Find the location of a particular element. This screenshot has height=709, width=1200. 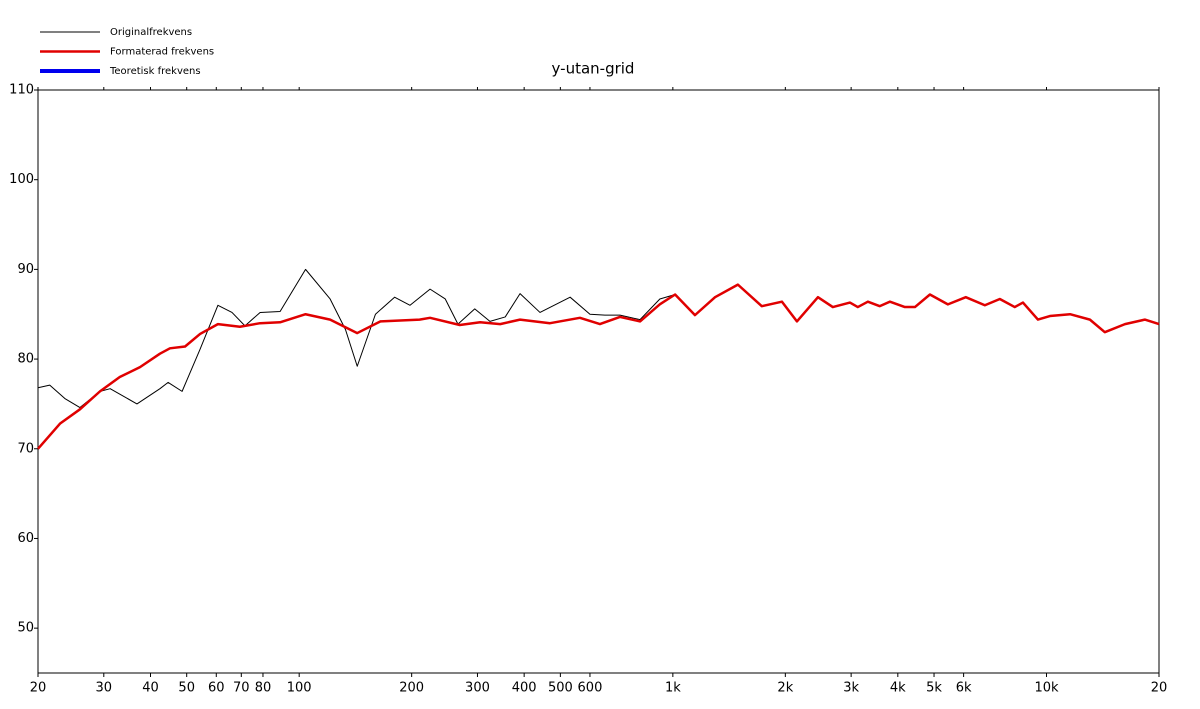

x-tick-label: 300 is located at coordinates (477, 688).